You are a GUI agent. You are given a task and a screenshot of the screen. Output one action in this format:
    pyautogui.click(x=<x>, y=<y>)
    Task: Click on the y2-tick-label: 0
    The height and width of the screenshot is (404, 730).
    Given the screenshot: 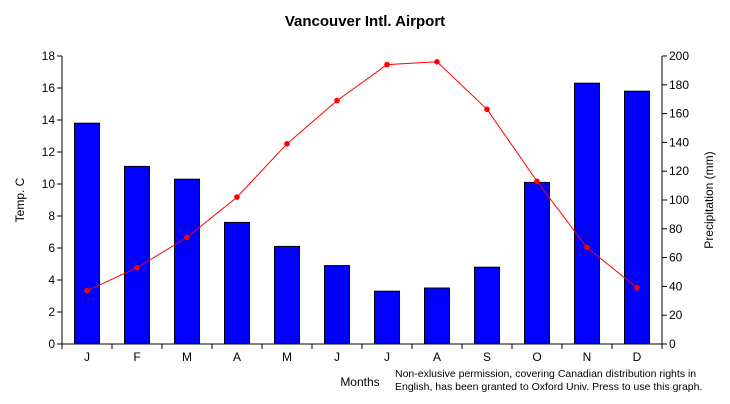 What is the action you would take?
    pyautogui.click(x=672, y=344)
    